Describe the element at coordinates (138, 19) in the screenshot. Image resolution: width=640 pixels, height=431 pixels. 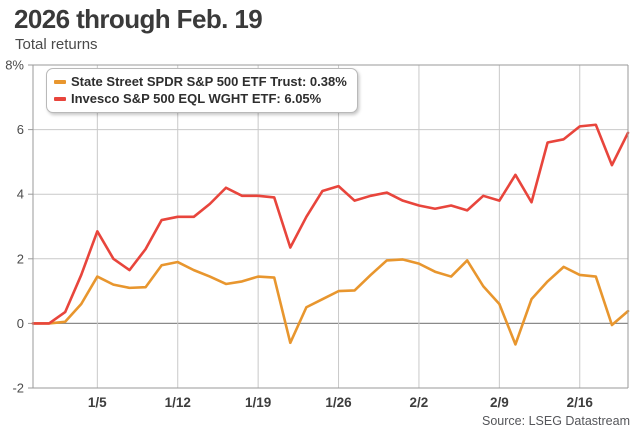
I see `page-title: 2026 through Feb. 19` at that location.